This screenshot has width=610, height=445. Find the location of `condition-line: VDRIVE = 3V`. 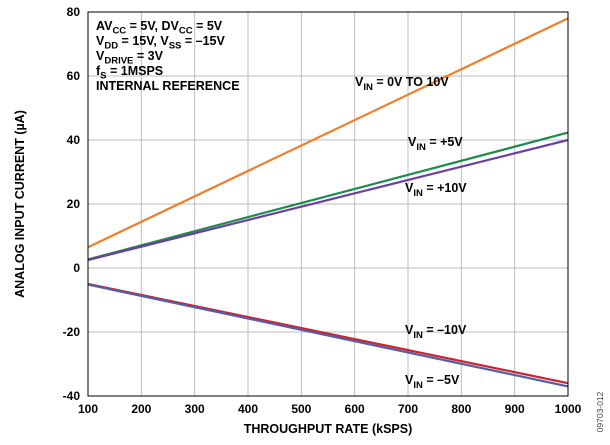

condition-line: VDRIVE = 3V is located at coordinates (130, 58).